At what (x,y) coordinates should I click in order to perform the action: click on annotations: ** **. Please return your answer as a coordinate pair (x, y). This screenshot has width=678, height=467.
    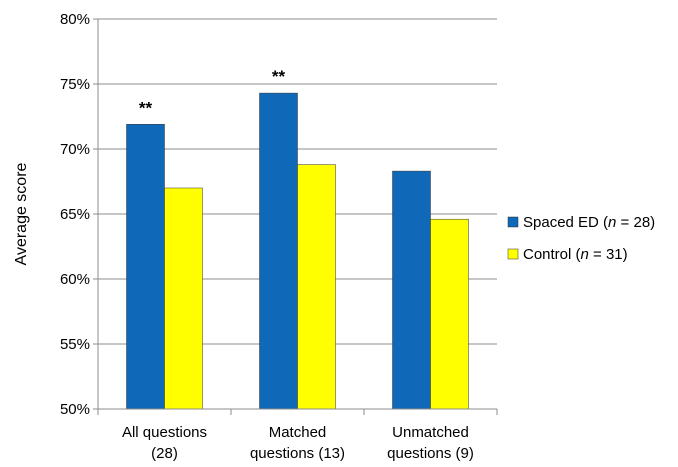
    Looking at the image, I should click on (212, 92).